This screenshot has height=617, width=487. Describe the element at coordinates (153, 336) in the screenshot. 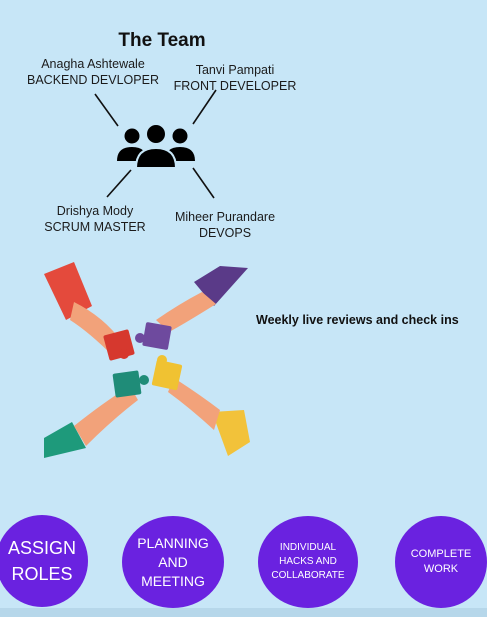

I see `puzzle-purple` at that location.